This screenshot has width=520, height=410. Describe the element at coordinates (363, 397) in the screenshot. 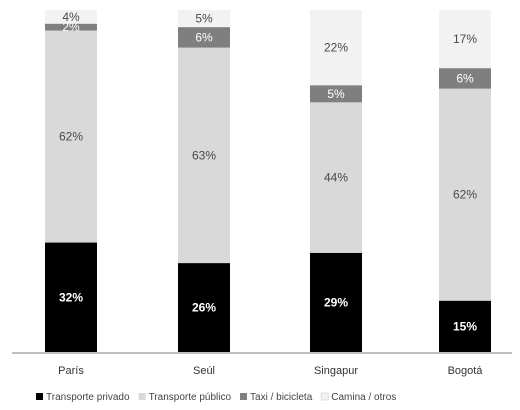

I see `legend-label-camina-otros: Camina / otros` at that location.